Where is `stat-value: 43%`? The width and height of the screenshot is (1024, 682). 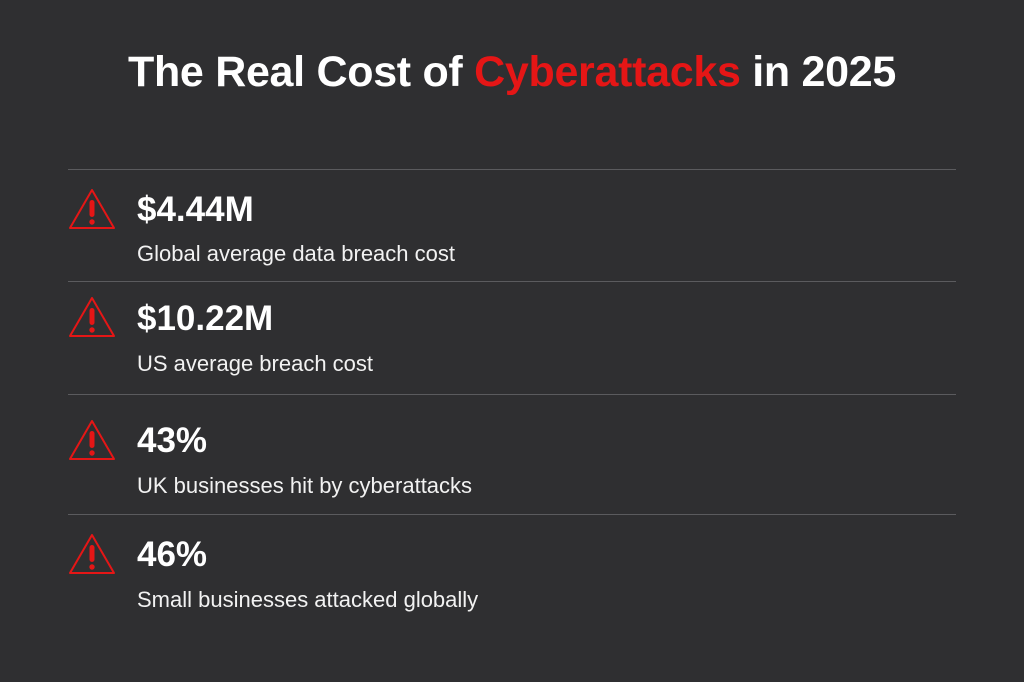
stat-value: 43% is located at coordinates (172, 440).